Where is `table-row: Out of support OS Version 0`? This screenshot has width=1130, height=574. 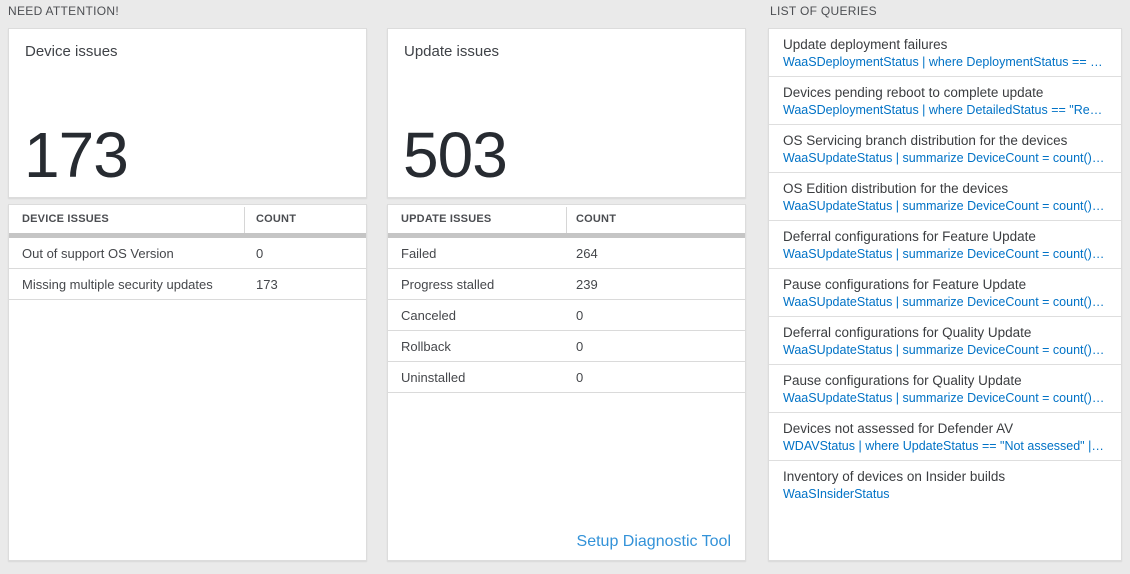
table-row: Out of support OS Version 0 is located at coordinates (187, 253).